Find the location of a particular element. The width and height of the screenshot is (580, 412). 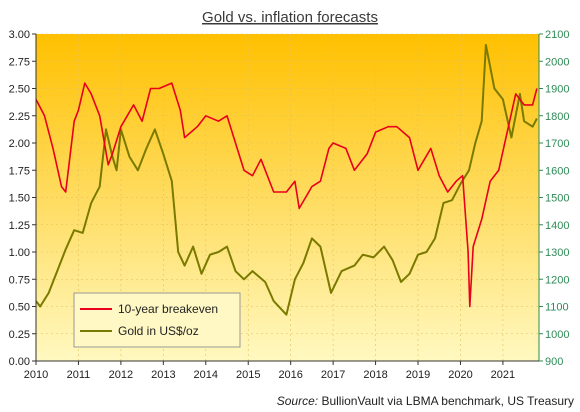

x-tick-label: 2013 is located at coordinates (163, 375).